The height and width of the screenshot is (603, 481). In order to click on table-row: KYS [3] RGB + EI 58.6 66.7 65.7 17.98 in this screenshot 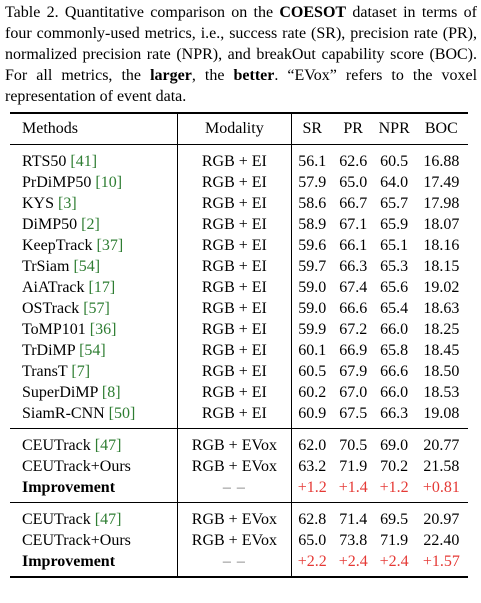, I will do `click(239, 203)`.